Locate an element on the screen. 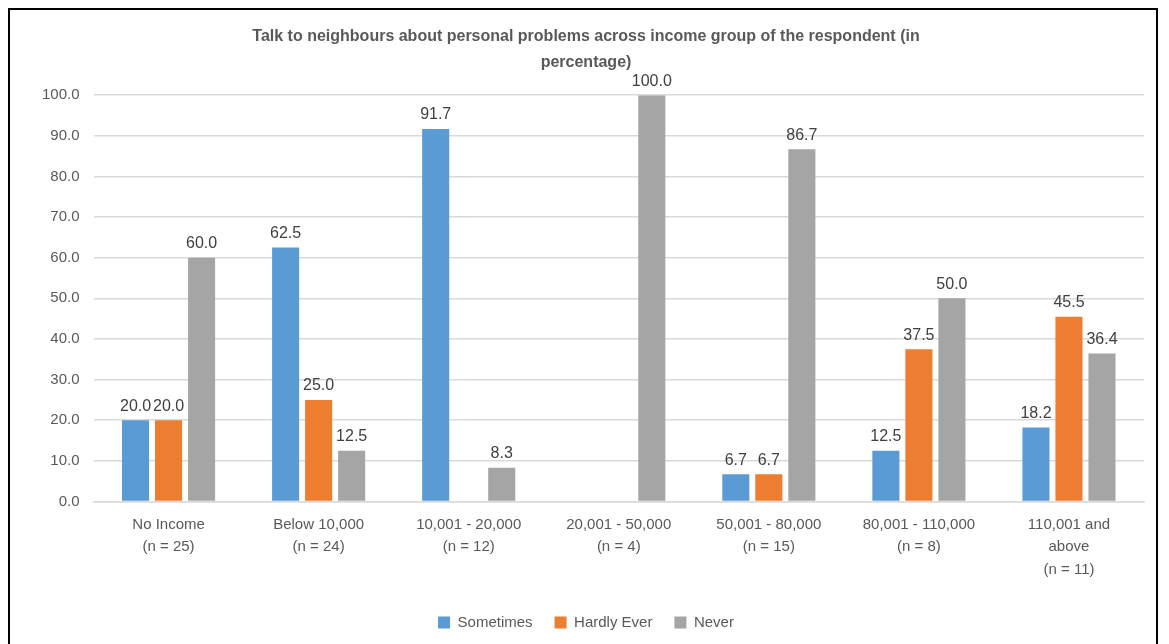  y-tick-label: 30.0 is located at coordinates (65, 378).